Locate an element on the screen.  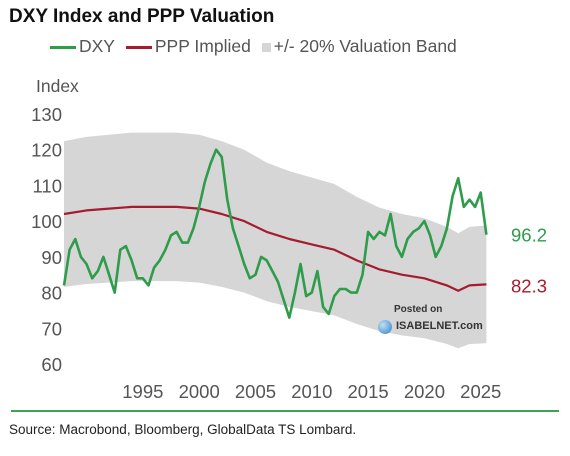
watermark-site-label: ISABELNET.com is located at coordinates (439, 326).